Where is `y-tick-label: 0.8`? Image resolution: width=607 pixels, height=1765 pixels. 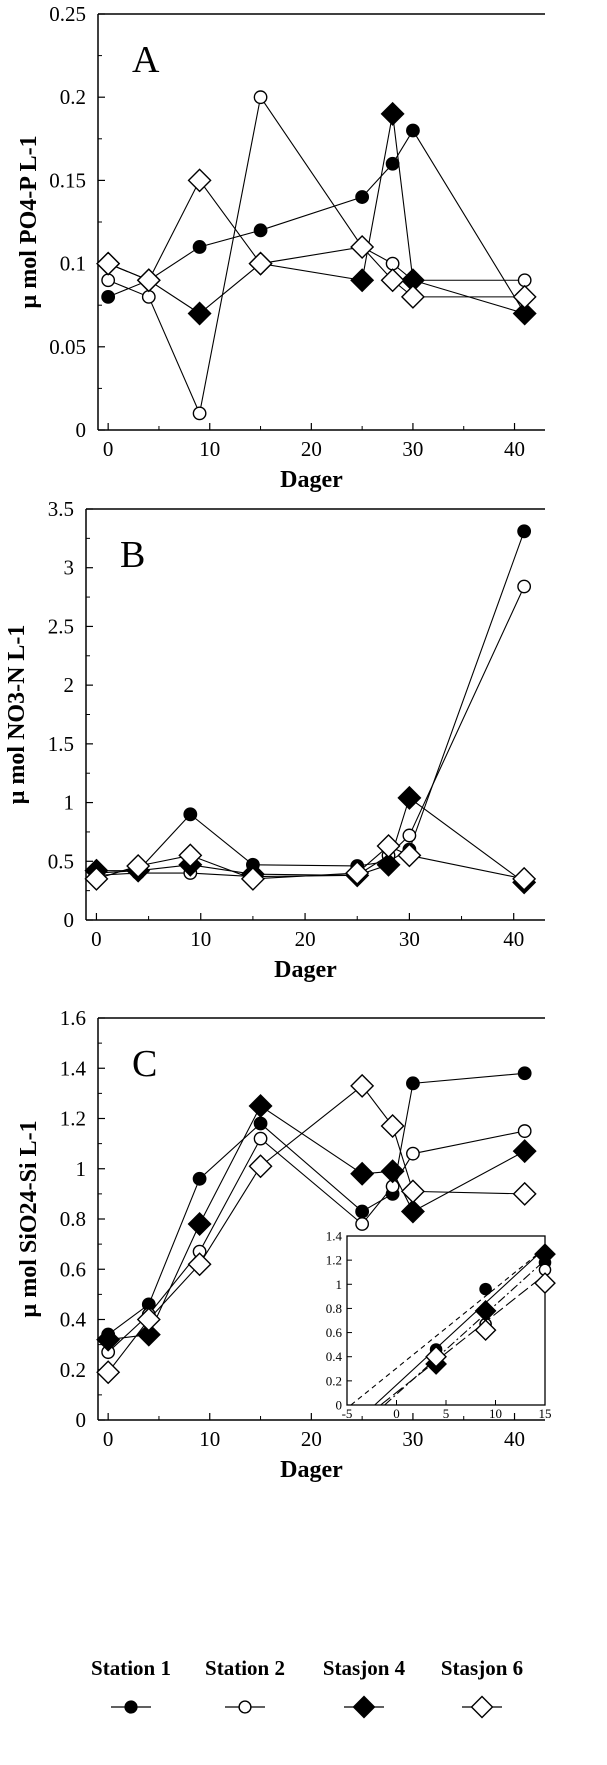
y-tick-label: 0.8 is located at coordinates (73, 1219).